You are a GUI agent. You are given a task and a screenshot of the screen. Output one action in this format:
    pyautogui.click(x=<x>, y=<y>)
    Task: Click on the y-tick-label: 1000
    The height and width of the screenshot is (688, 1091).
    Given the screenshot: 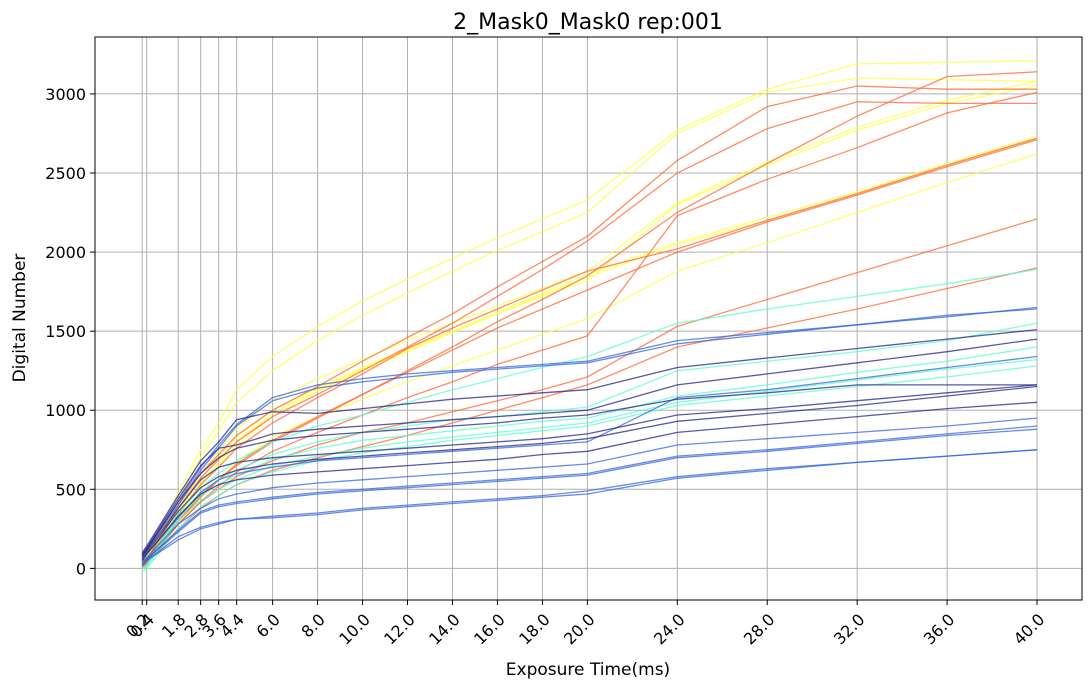 What is the action you would take?
    pyautogui.click(x=65, y=410)
    